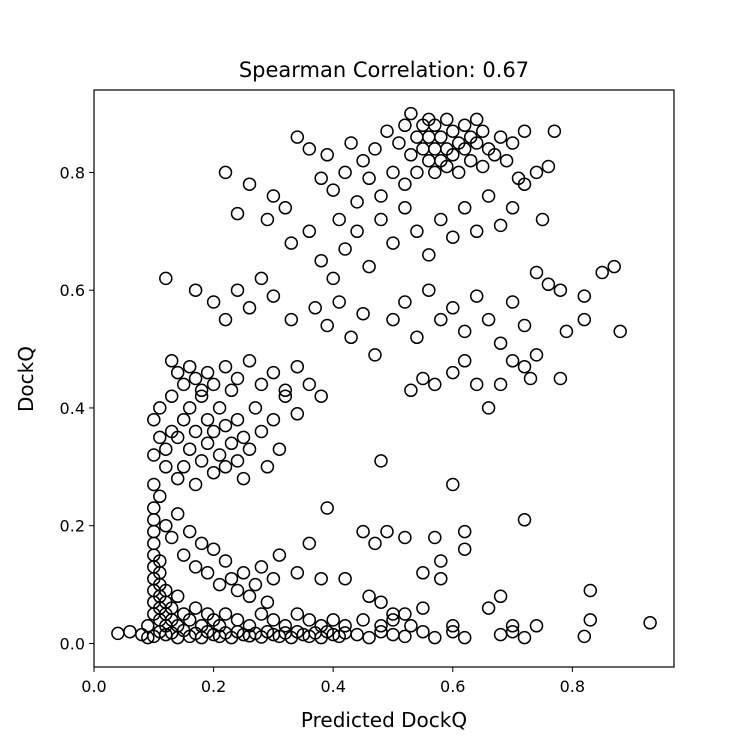  Describe the element at coordinates (72, 290) in the screenshot. I see `y-tick-label: 0.6` at that location.